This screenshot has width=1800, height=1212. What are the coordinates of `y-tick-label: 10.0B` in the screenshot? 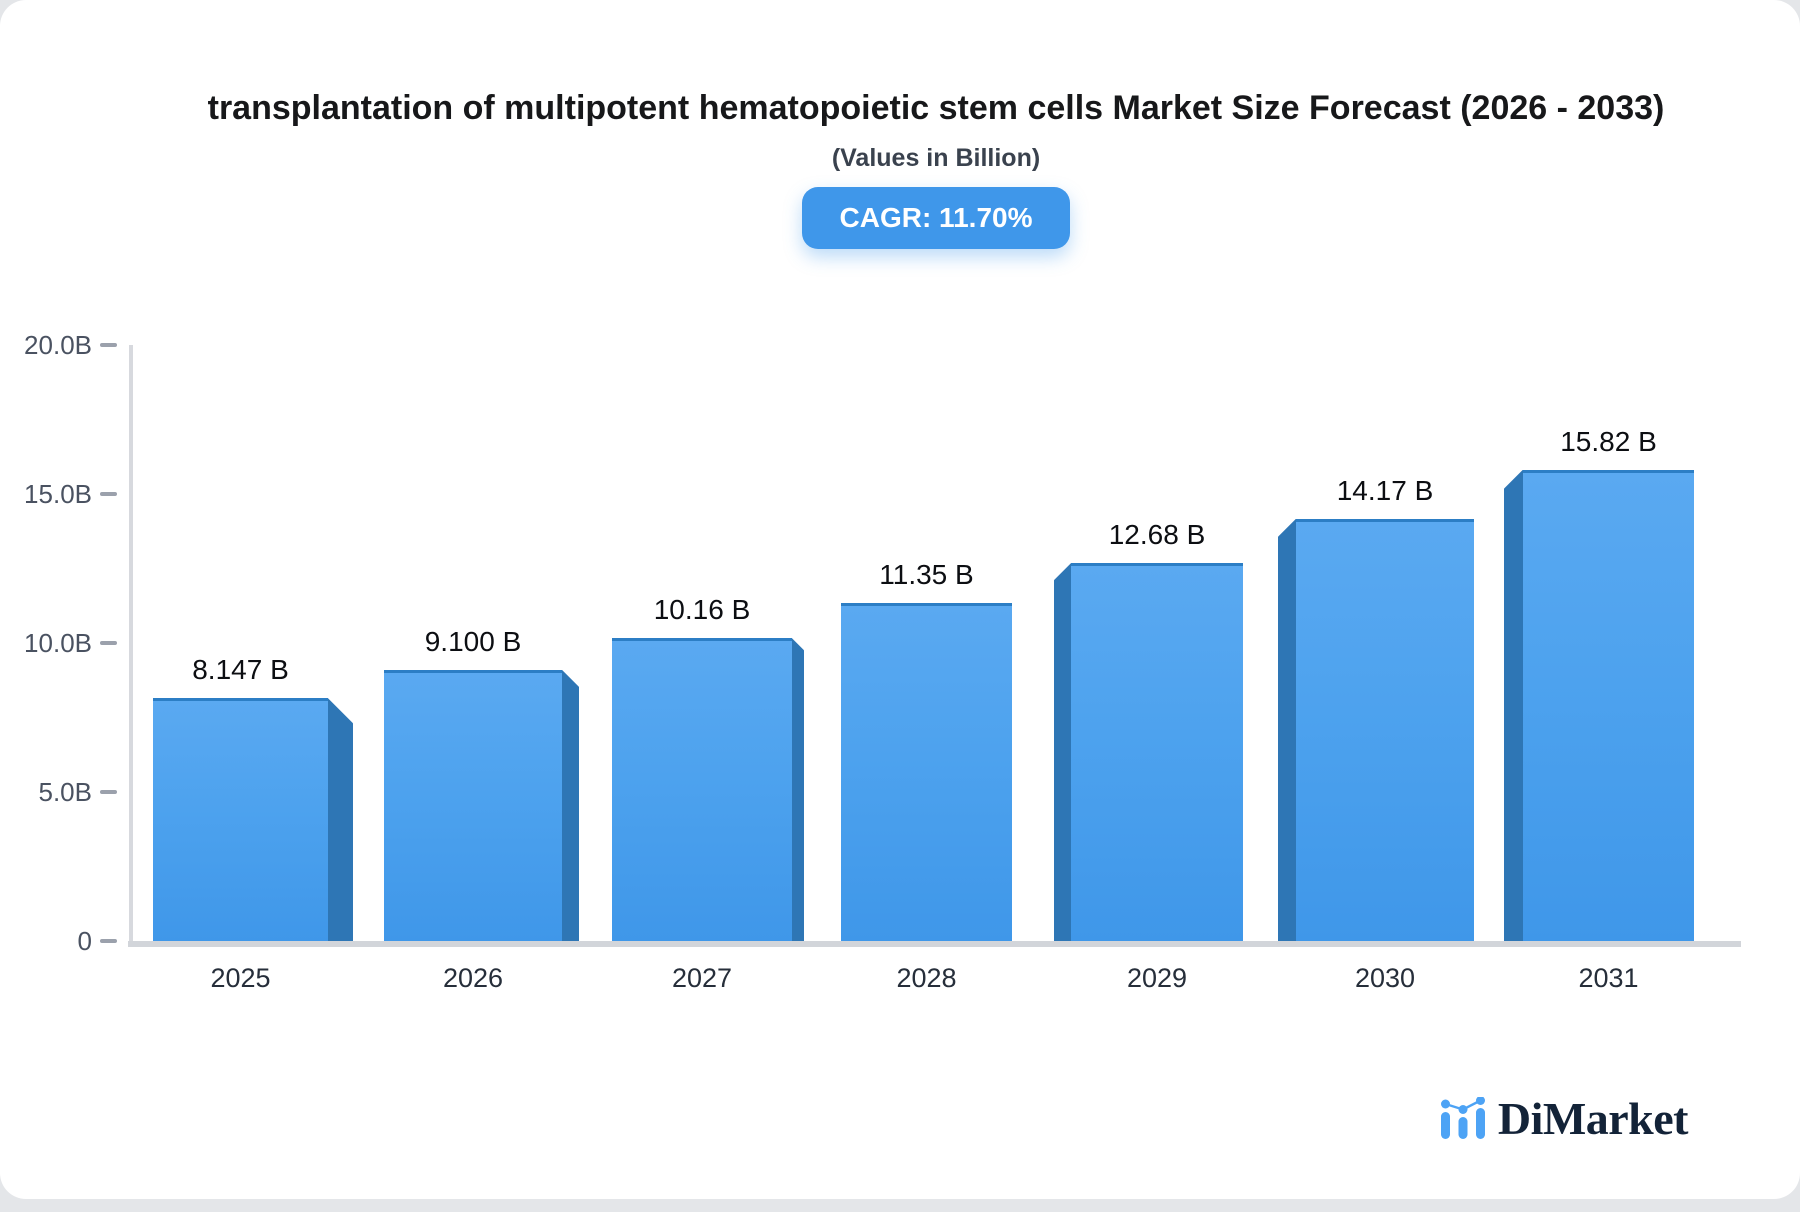 It's located at (58, 643).